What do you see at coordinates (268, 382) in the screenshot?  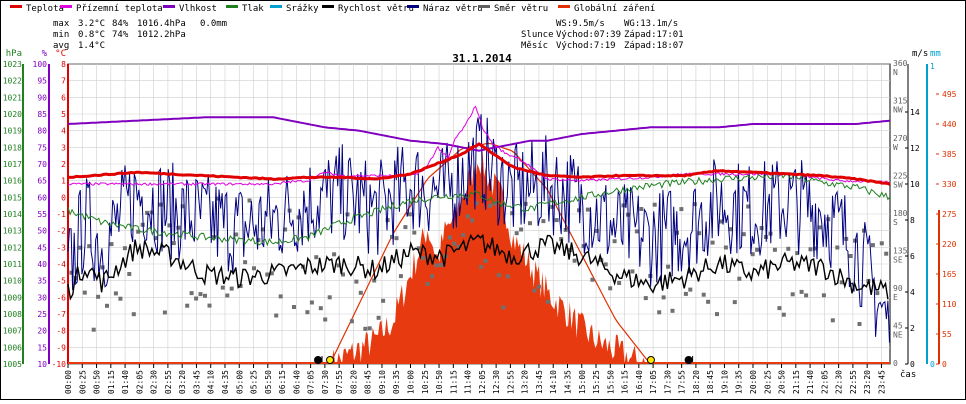 I see `x-tick-label: 05:50` at bounding box center [268, 382].